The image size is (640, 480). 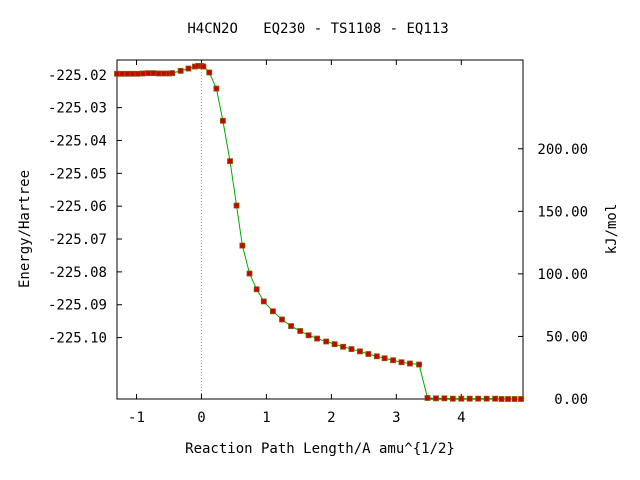 What do you see at coordinates (320, 449) in the screenshot?
I see `x-axis-label: Reaction Path Length/A amu^{1/2}` at bounding box center [320, 449].